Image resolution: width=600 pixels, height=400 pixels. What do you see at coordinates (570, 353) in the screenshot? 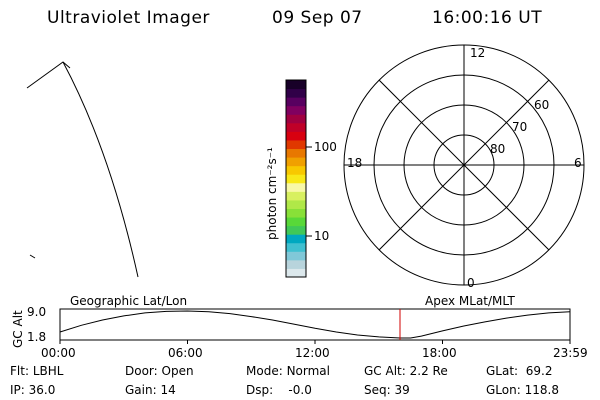
I see `x-tick-2359: 23:59` at bounding box center [570, 353].